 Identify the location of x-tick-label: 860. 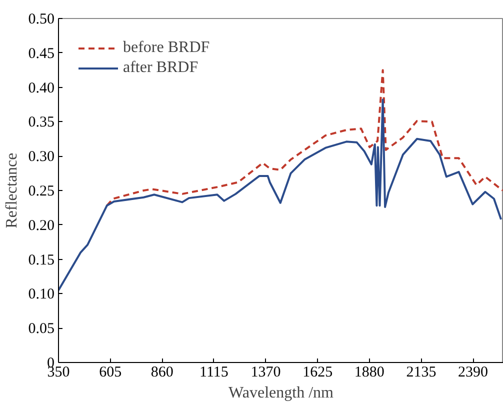
(162, 372).